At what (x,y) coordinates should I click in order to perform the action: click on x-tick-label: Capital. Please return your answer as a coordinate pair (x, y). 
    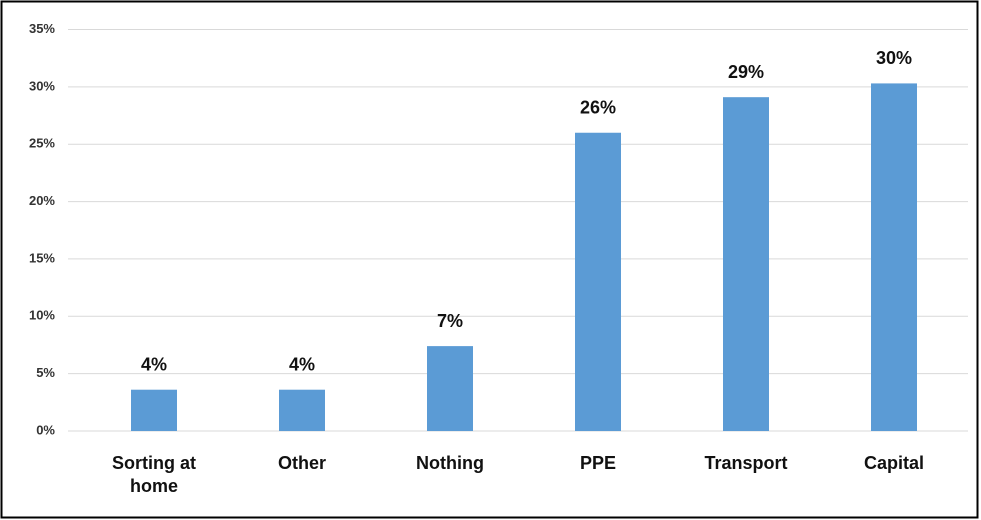
    Looking at the image, I should click on (893, 463).